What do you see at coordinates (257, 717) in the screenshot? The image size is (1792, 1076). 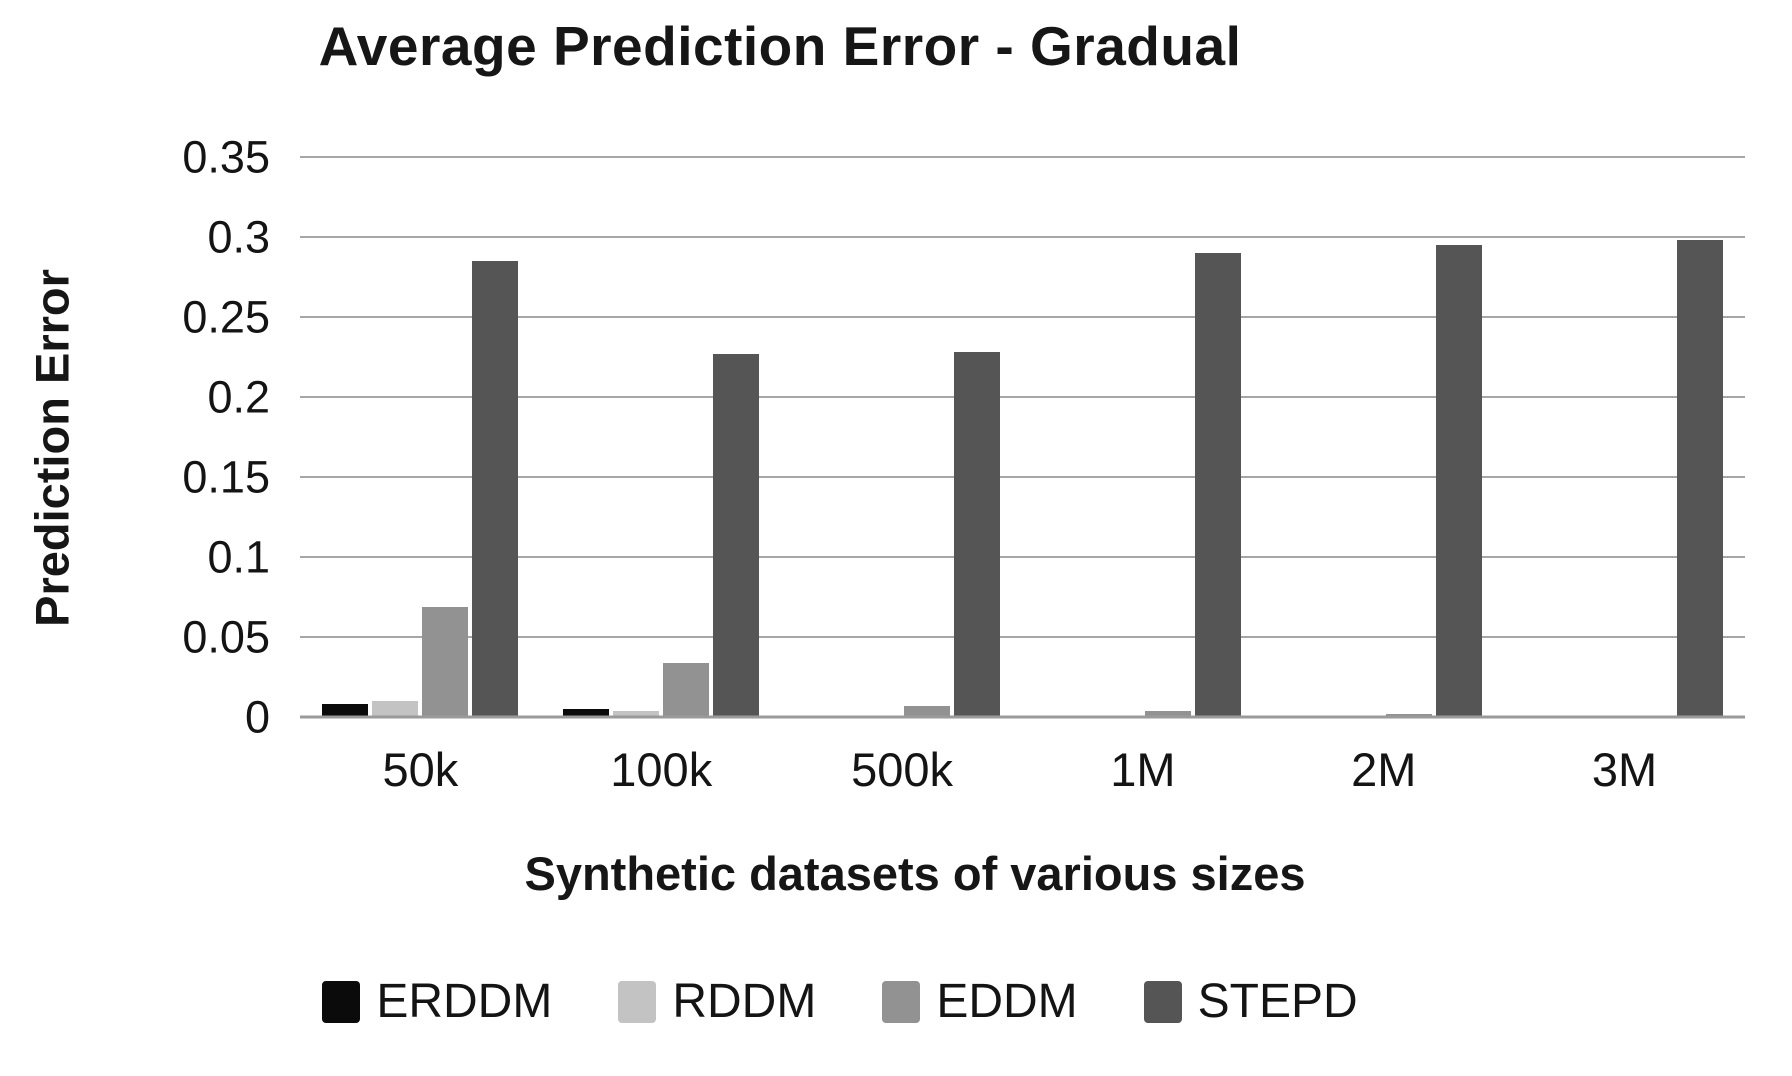 I see `y-tick-label: 0` at bounding box center [257, 717].